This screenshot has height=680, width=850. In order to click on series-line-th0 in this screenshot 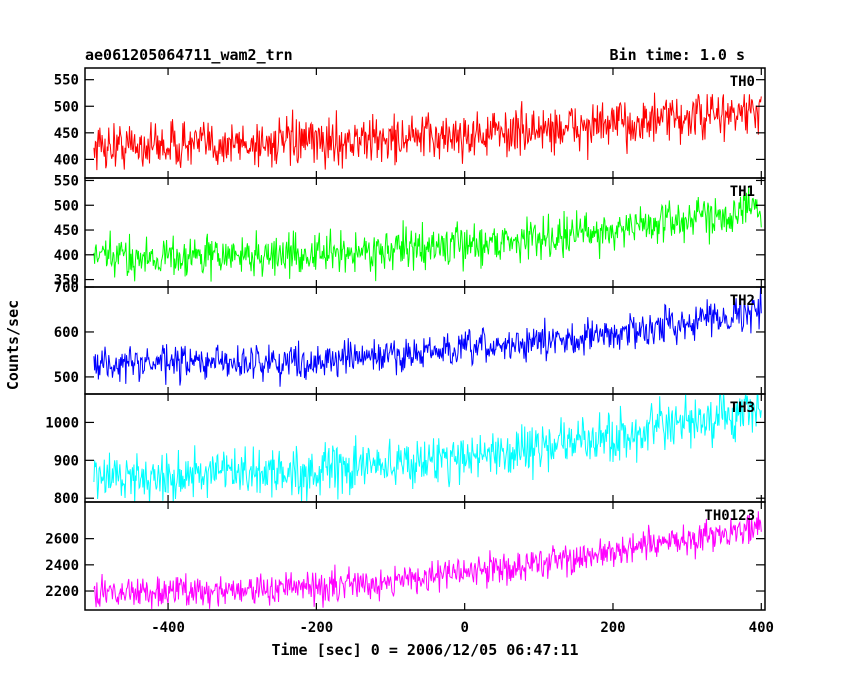, I will do `click(427, 131)`.